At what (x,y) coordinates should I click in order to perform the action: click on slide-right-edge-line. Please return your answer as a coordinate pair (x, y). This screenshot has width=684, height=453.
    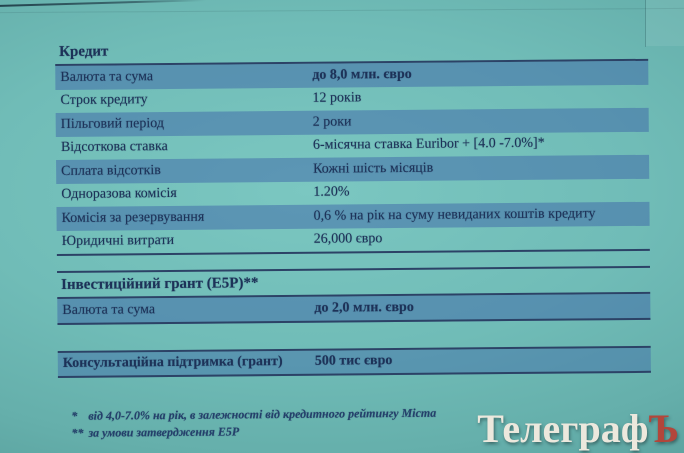
    Looking at the image, I should click on (645, 23).